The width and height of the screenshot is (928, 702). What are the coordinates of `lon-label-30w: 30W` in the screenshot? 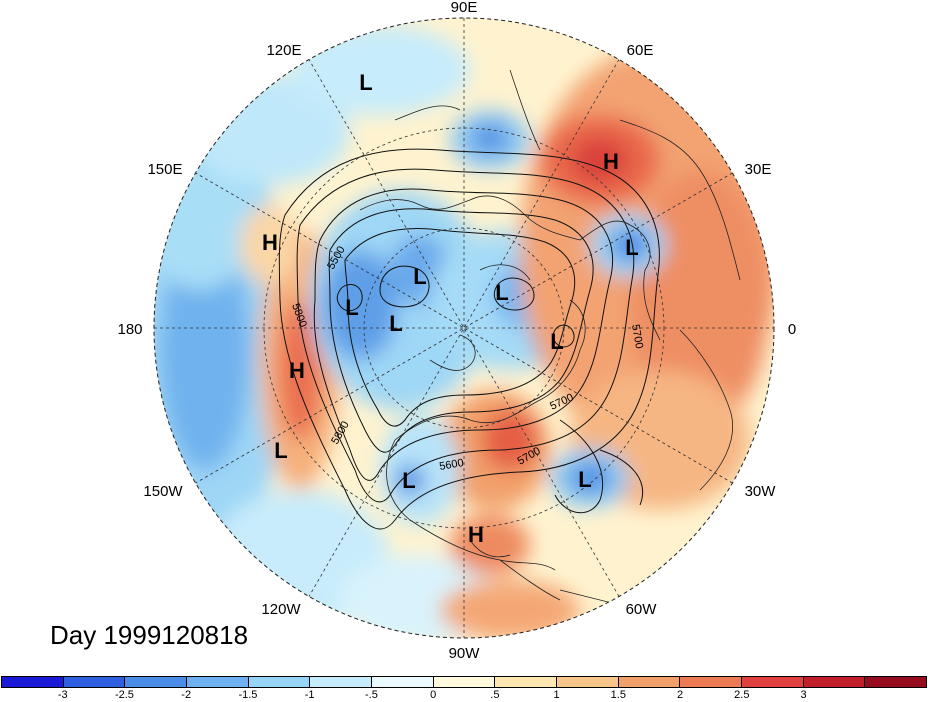 It's located at (761, 491).